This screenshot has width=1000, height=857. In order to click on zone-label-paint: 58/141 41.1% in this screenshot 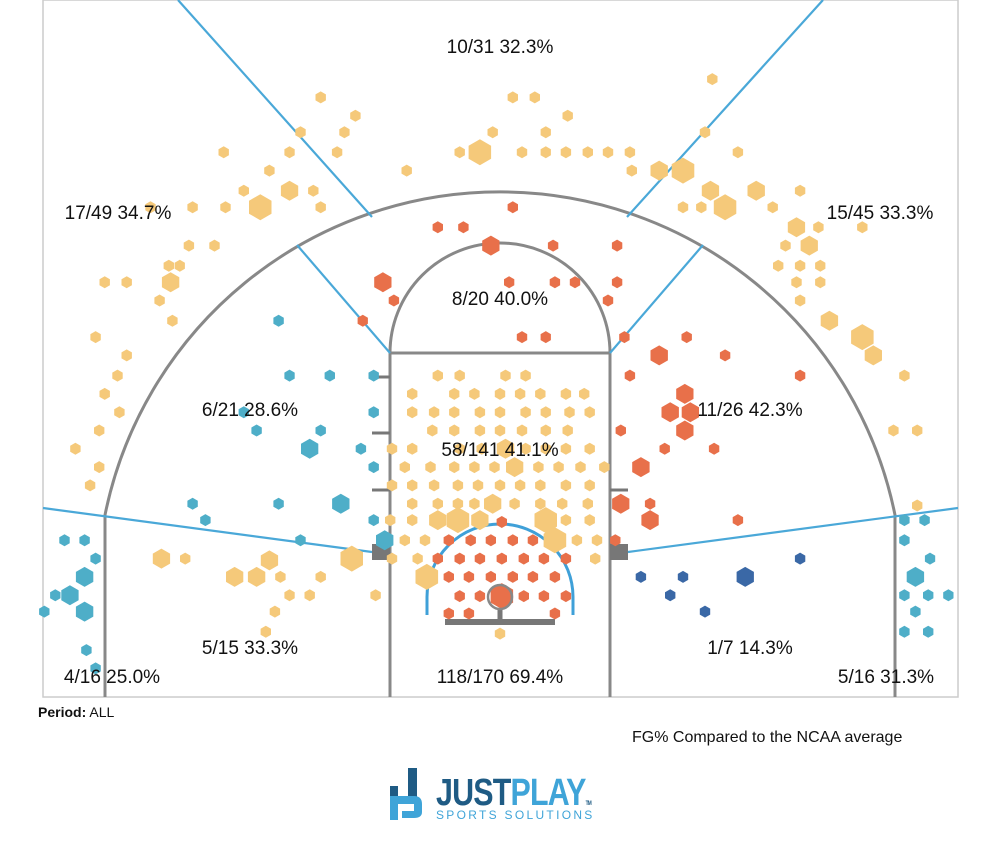, I will do `click(499, 450)`.